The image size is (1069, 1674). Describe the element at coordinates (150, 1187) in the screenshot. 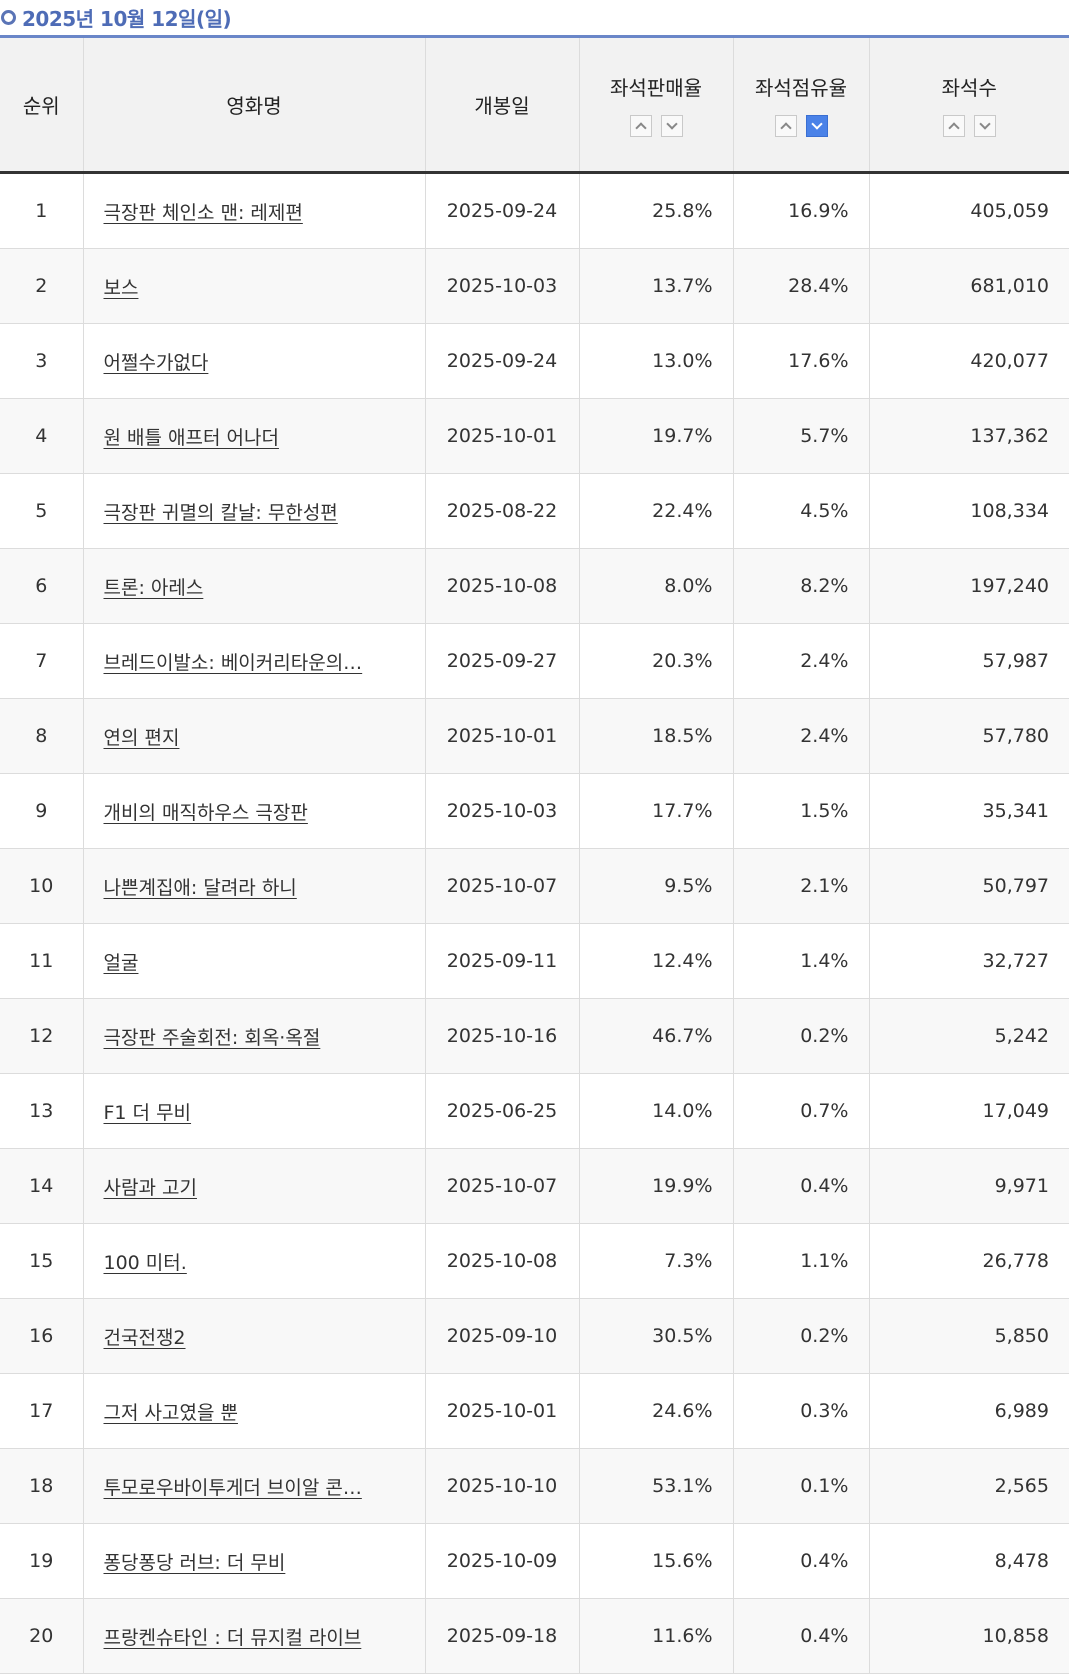

I see `movie-title-link: 사람과 고기` at that location.